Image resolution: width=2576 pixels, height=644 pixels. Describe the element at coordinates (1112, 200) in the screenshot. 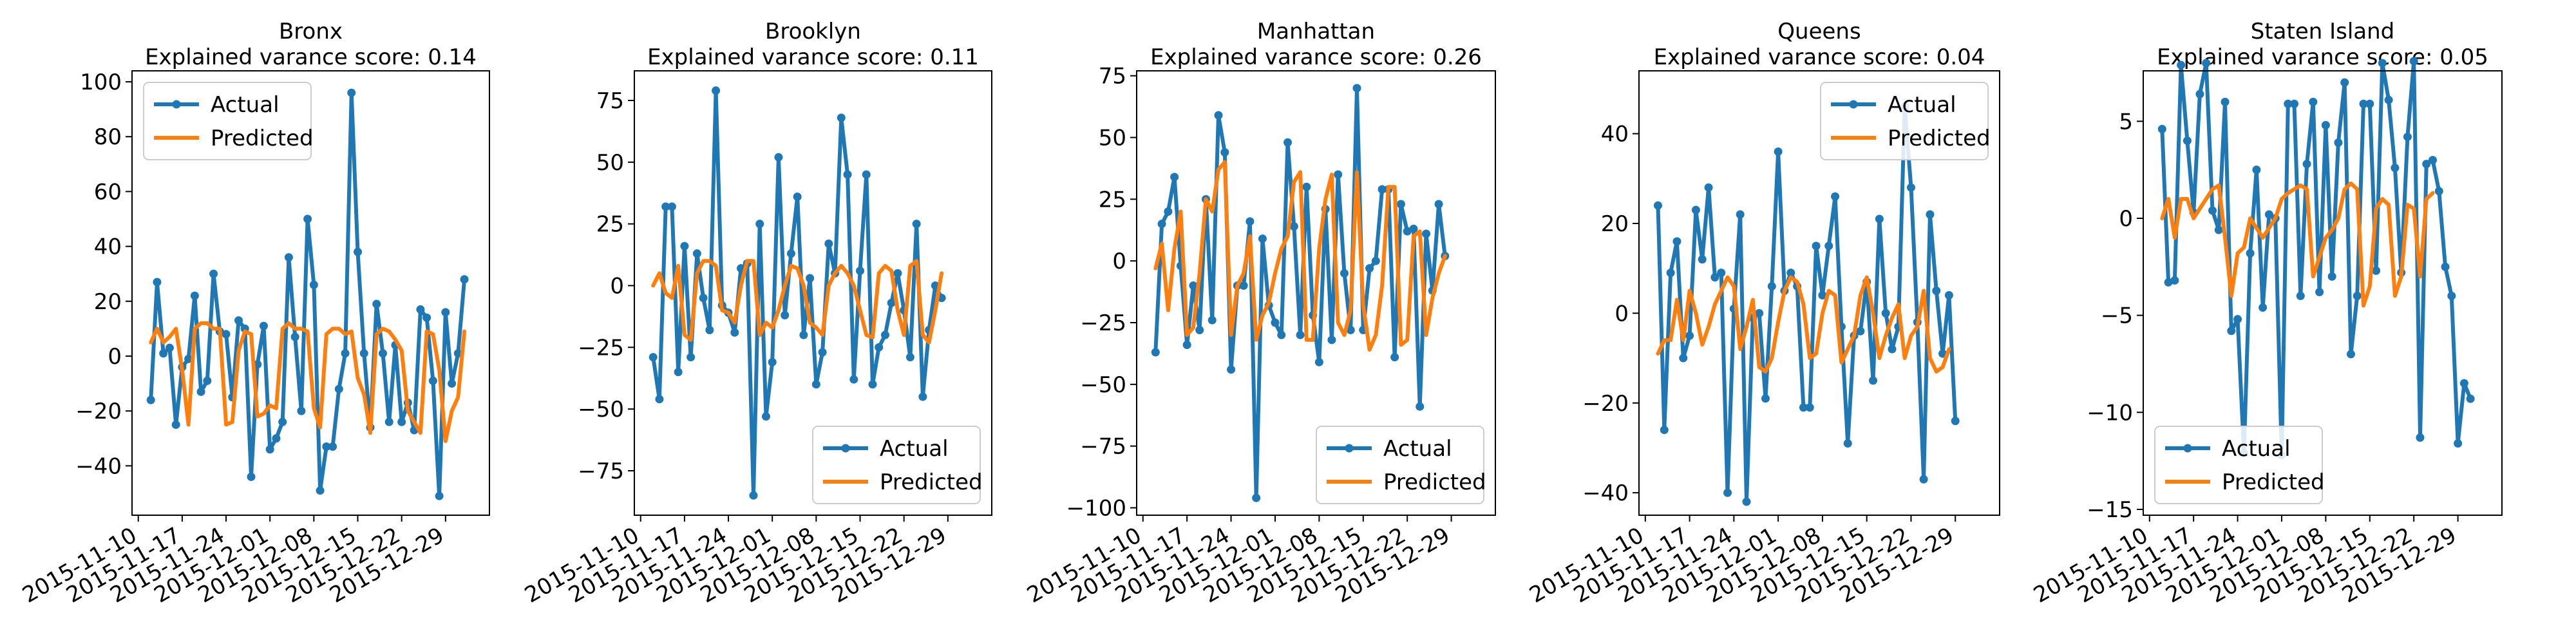

I see `y-tick-label: 25` at that location.